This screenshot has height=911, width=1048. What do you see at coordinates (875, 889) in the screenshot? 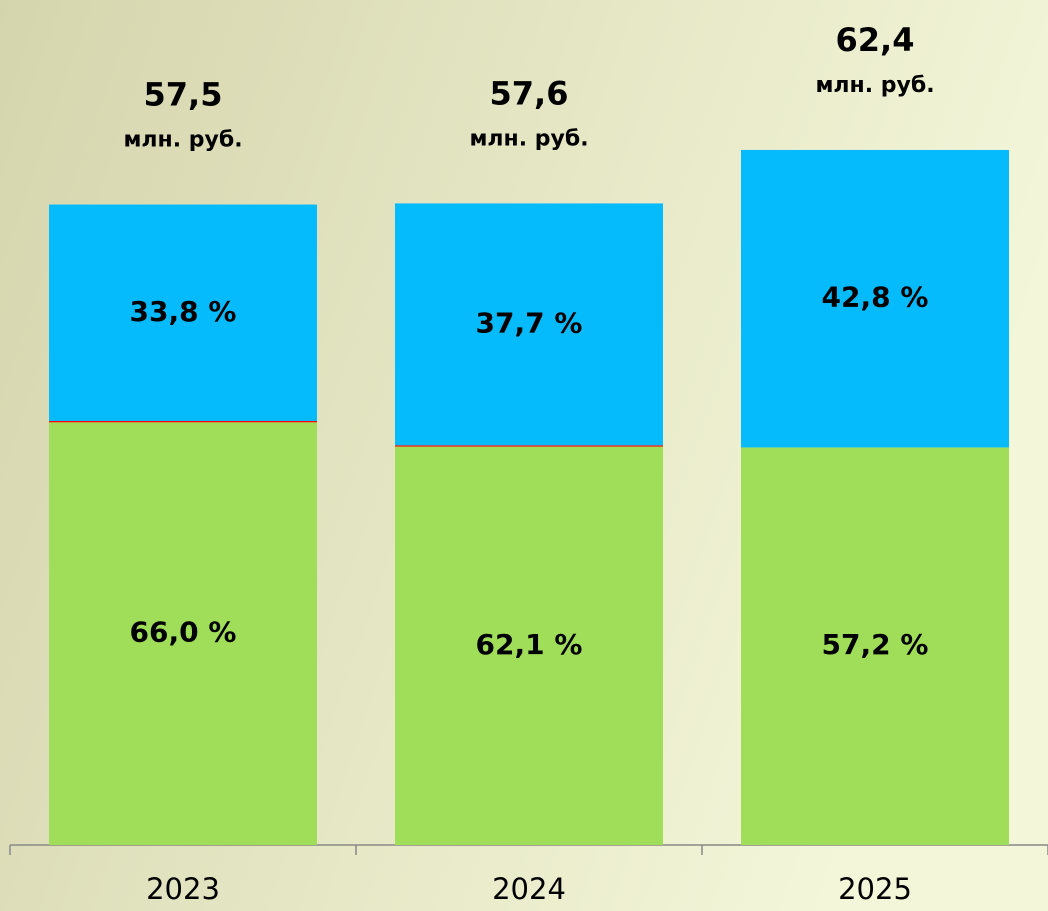
I see `x-tick-label: 2025` at bounding box center [875, 889].